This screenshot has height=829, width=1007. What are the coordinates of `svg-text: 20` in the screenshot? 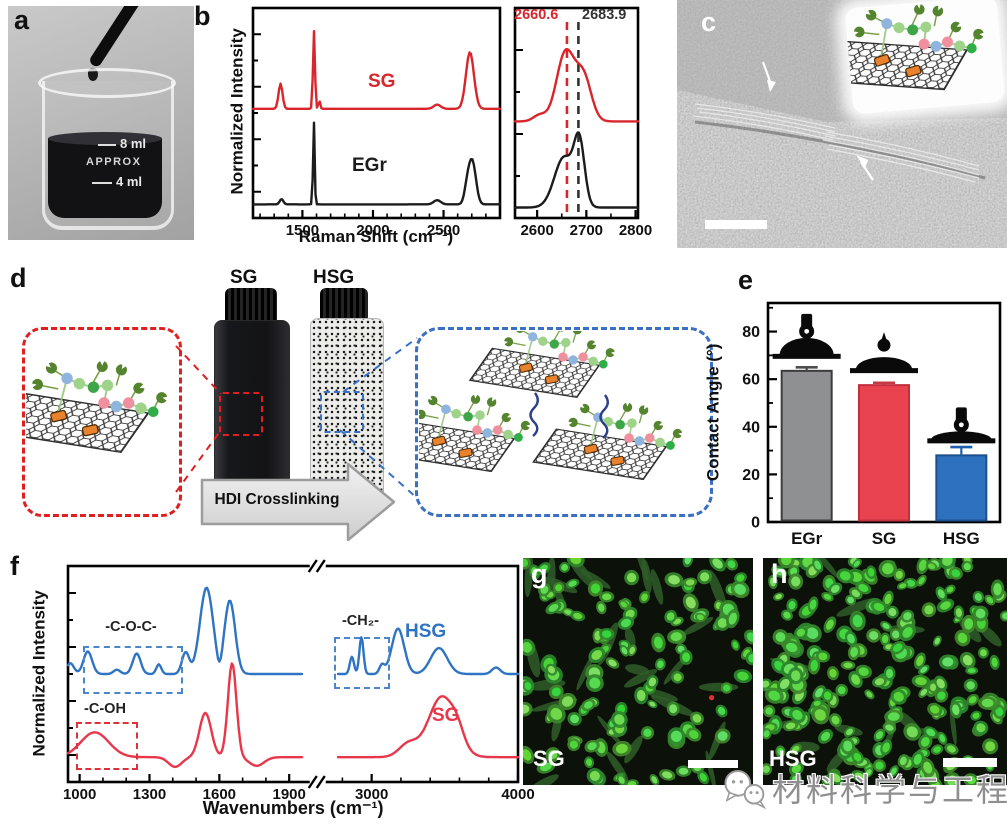 It's located at (751, 475).